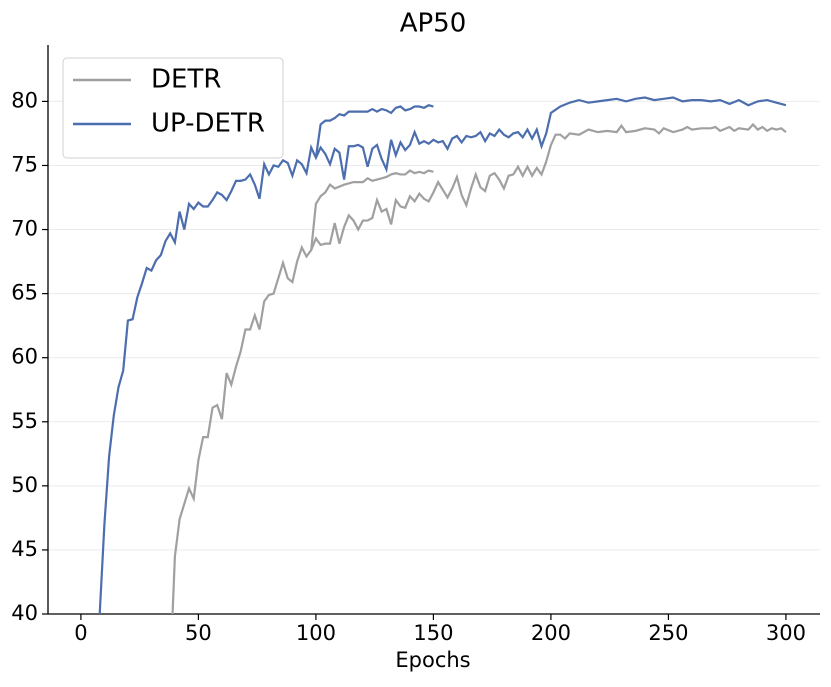 The width and height of the screenshot is (831, 687). I want to click on x-tick-label: 150, so click(433, 633).